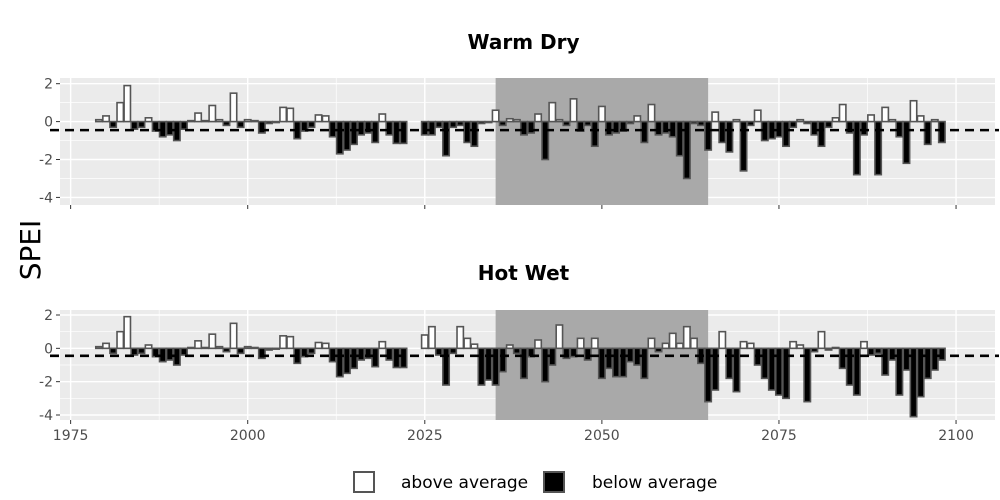  Describe the element at coordinates (779, 436) in the screenshot. I see `x-tick-label: 2075` at that location.